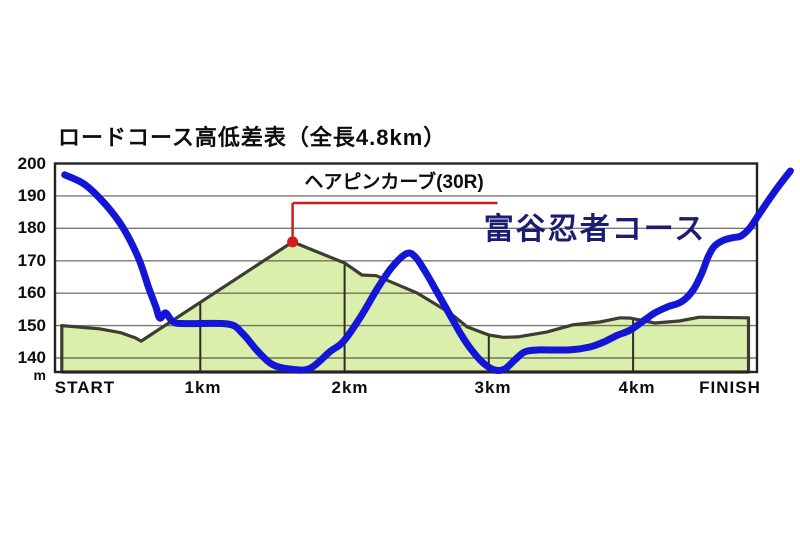 Image resolution: width=800 pixels, height=544 pixels. Describe the element at coordinates (31, 195) in the screenshot. I see `y-tick-label: 190` at that location.